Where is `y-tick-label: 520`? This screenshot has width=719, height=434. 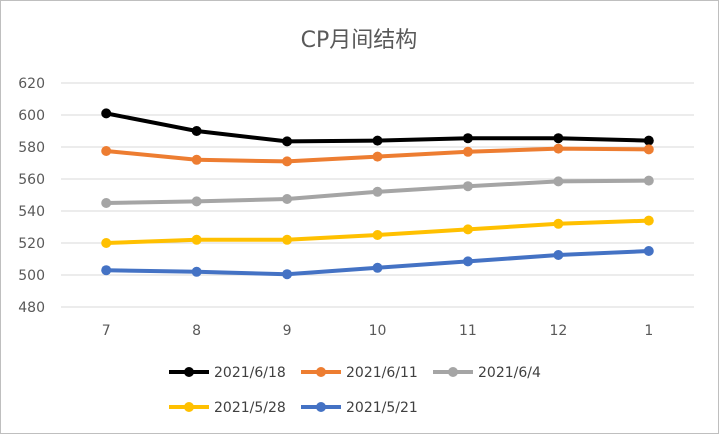 y-tick-label: 520 is located at coordinates (31, 244).